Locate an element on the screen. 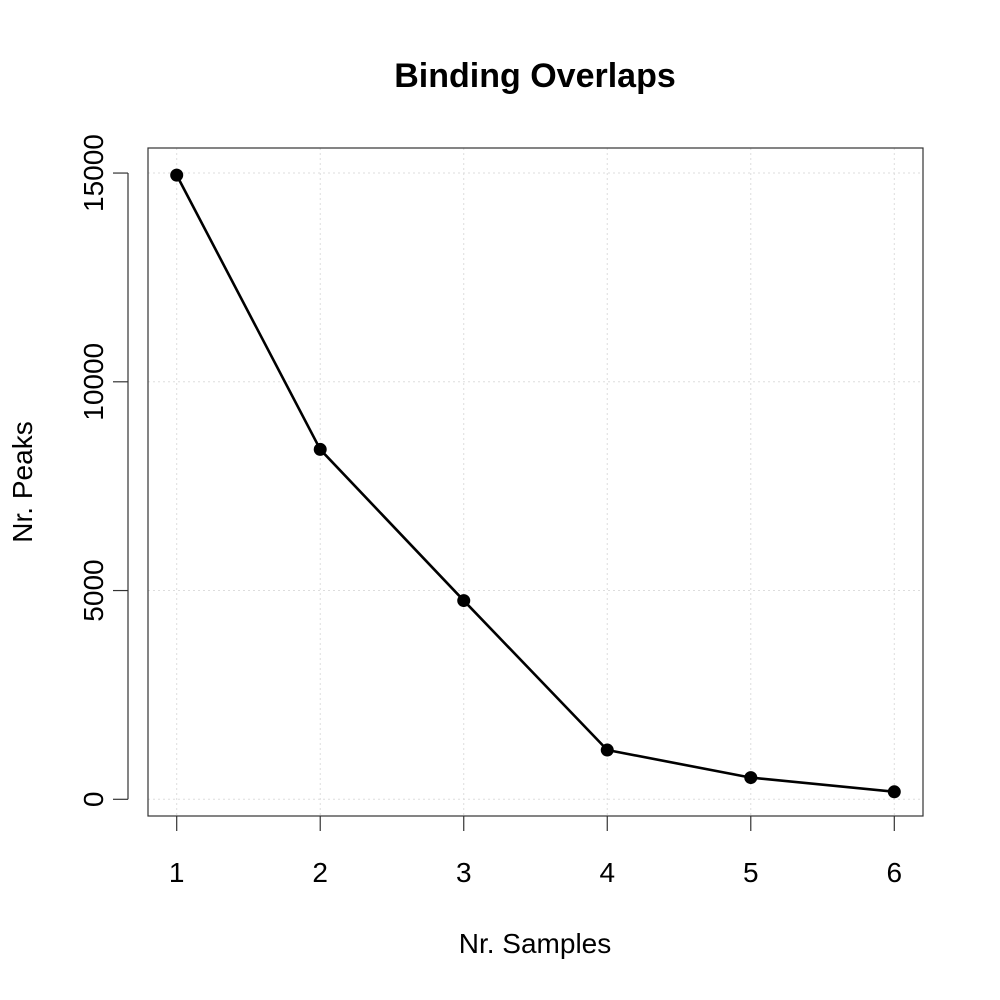 The image size is (1000, 1000). y-tick-label: 15000 is located at coordinates (93, 173).